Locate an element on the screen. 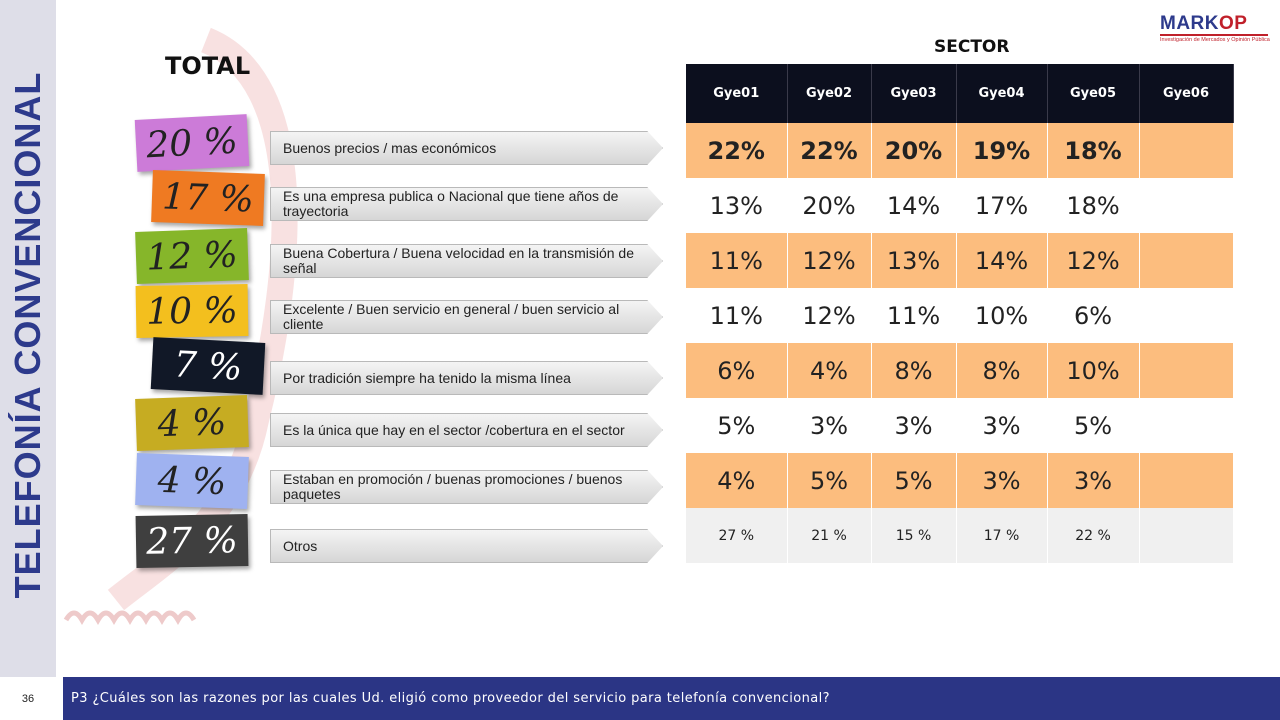 The image size is (1280, 720). percent-sticker: 12 % is located at coordinates (192, 256).